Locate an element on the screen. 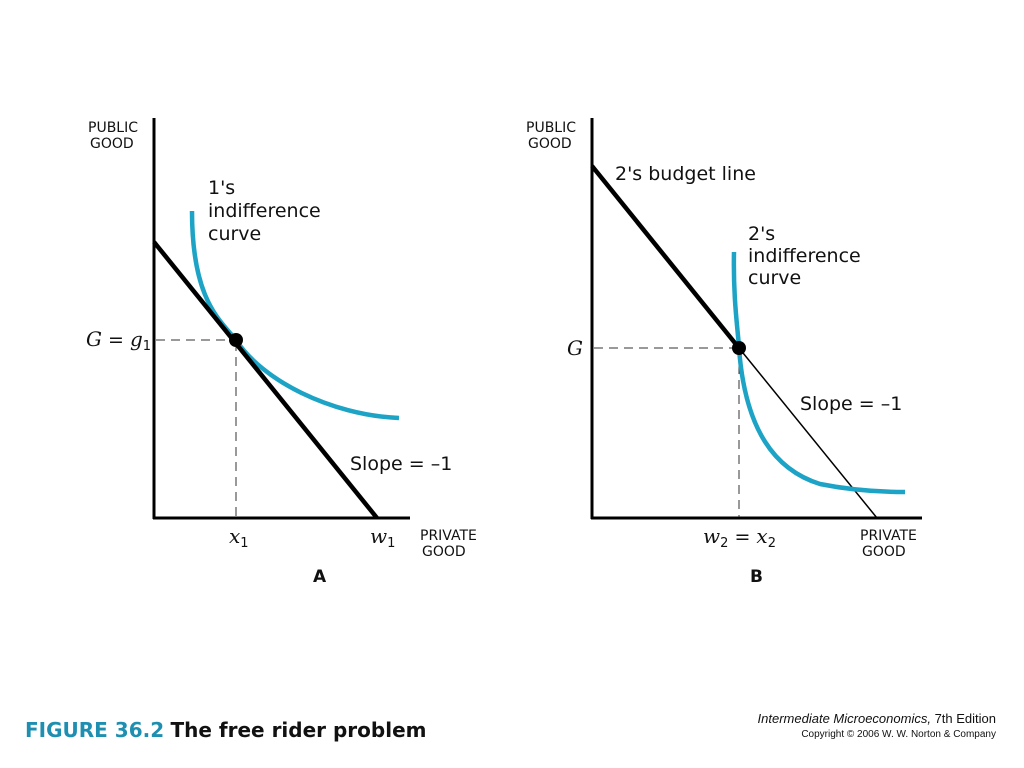 This screenshot has width=1024, height=768. panel-b-curve-label-line3: curve is located at coordinates (774, 278).